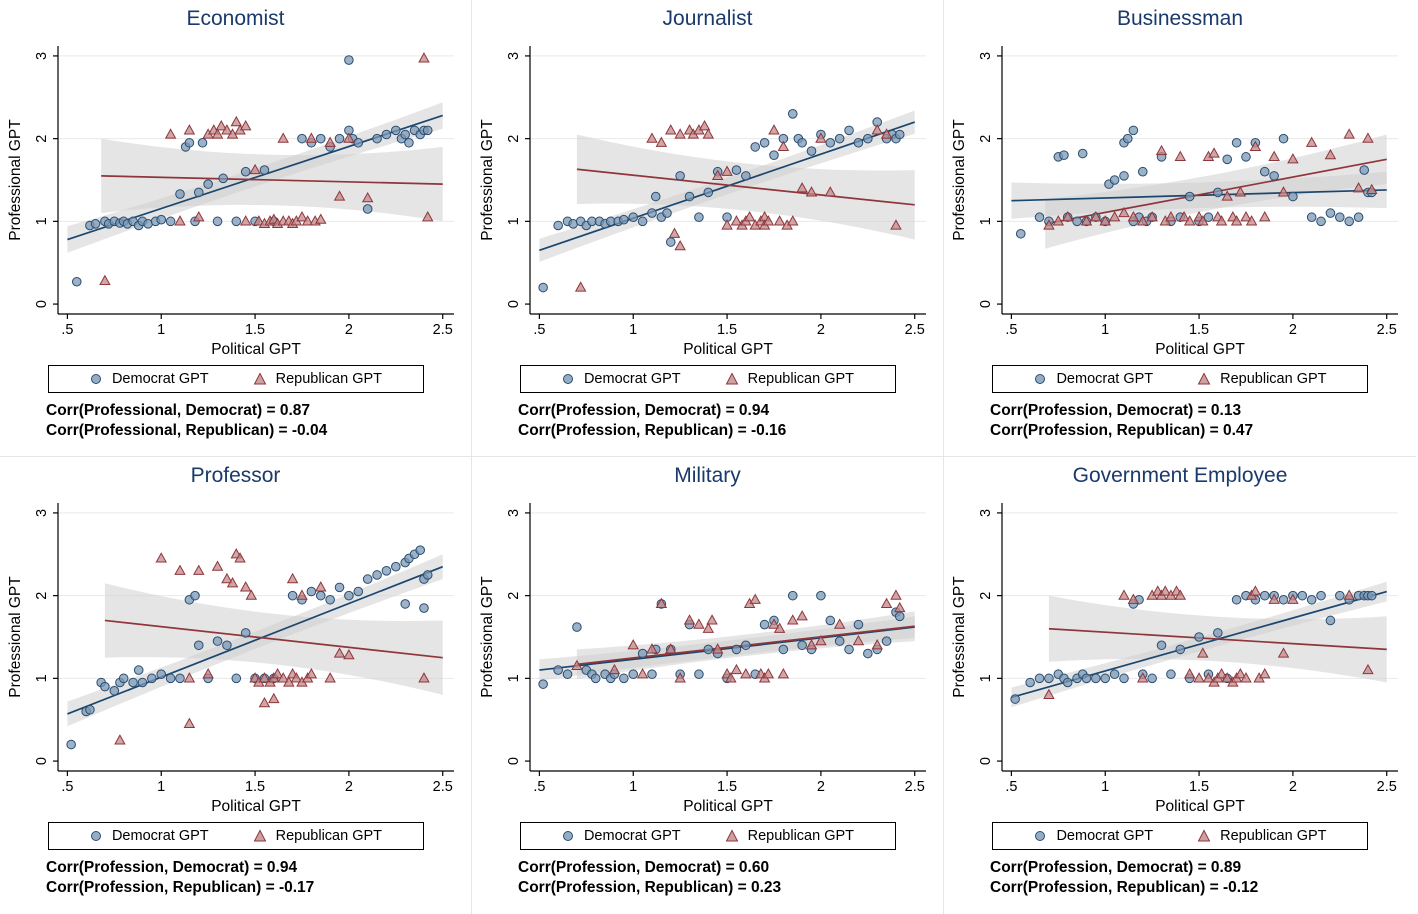  What do you see at coordinates (644, 867) in the screenshot?
I see `correlation-democrat: Corr(Profession, Democrat) = 0.60` at bounding box center [644, 867].